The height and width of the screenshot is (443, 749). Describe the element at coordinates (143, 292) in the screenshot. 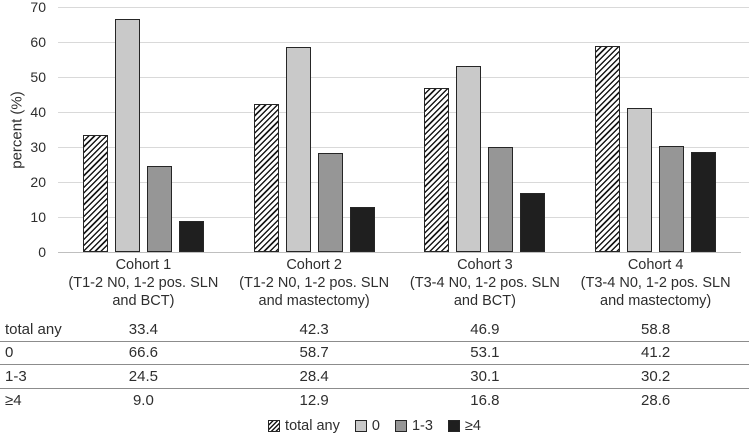

I see `category-desc: (T1-2 N0, 1-2 pos. SLN and BCT)` at that location.